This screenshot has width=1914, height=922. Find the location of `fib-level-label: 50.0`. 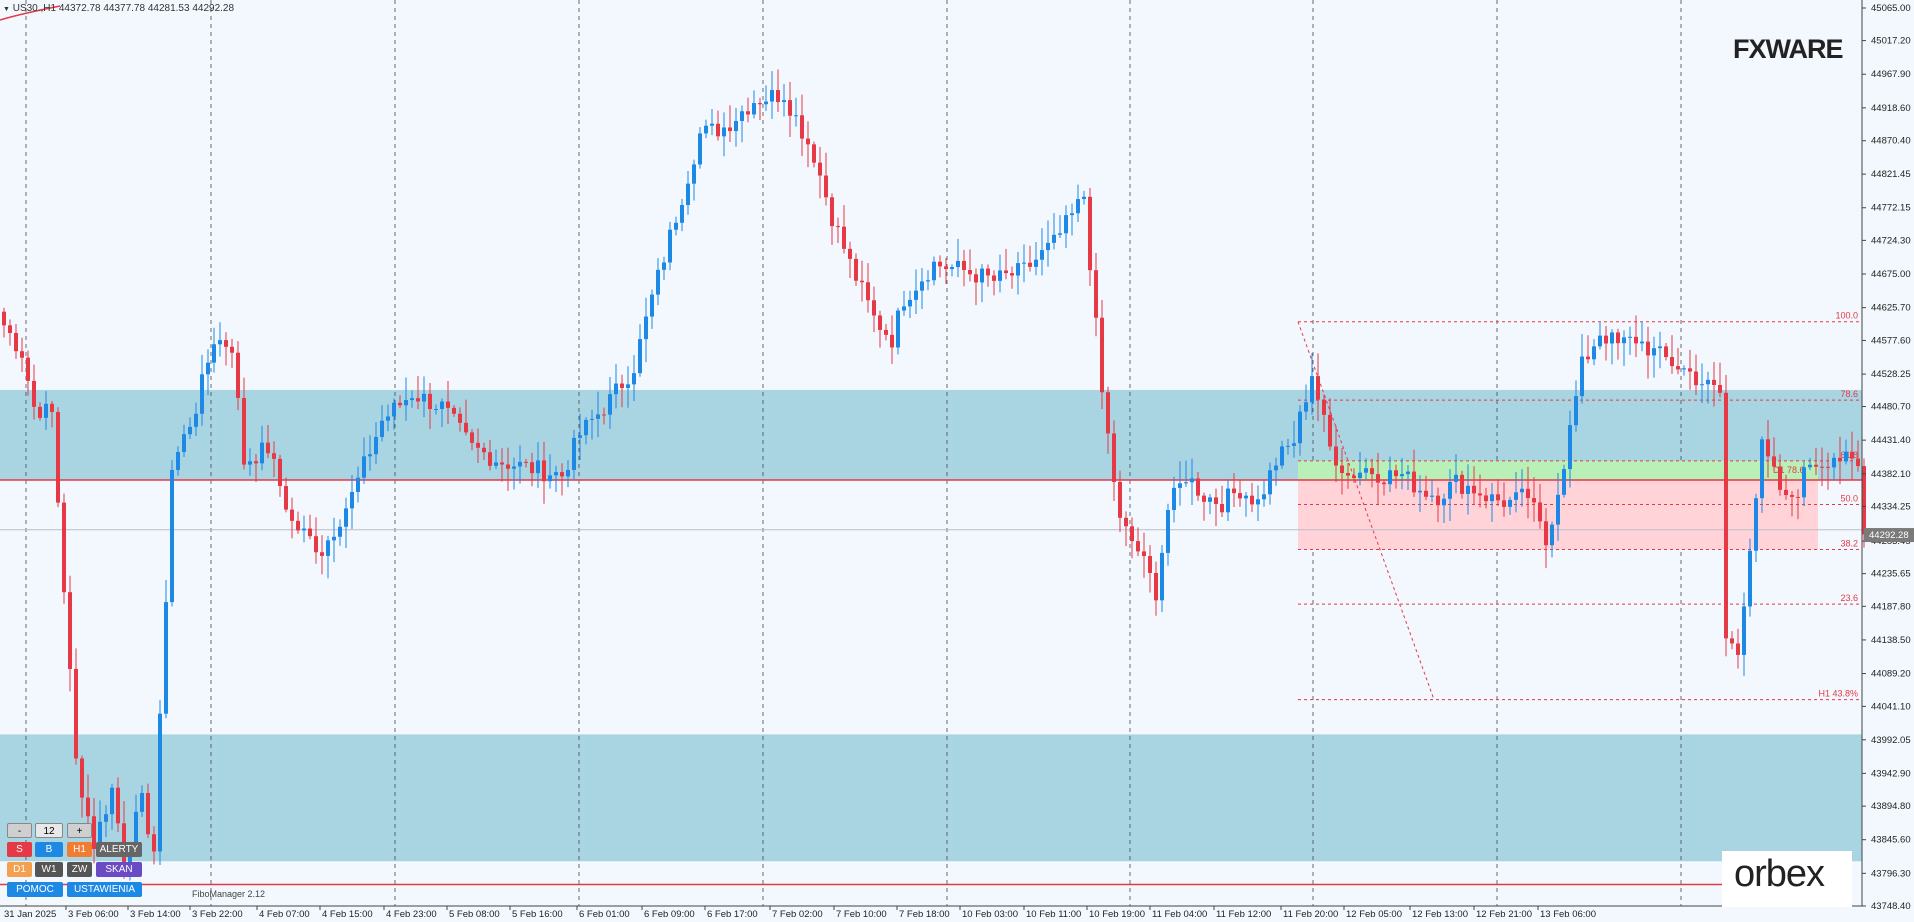

fib-level-label: 50.0 is located at coordinates (1849, 499).